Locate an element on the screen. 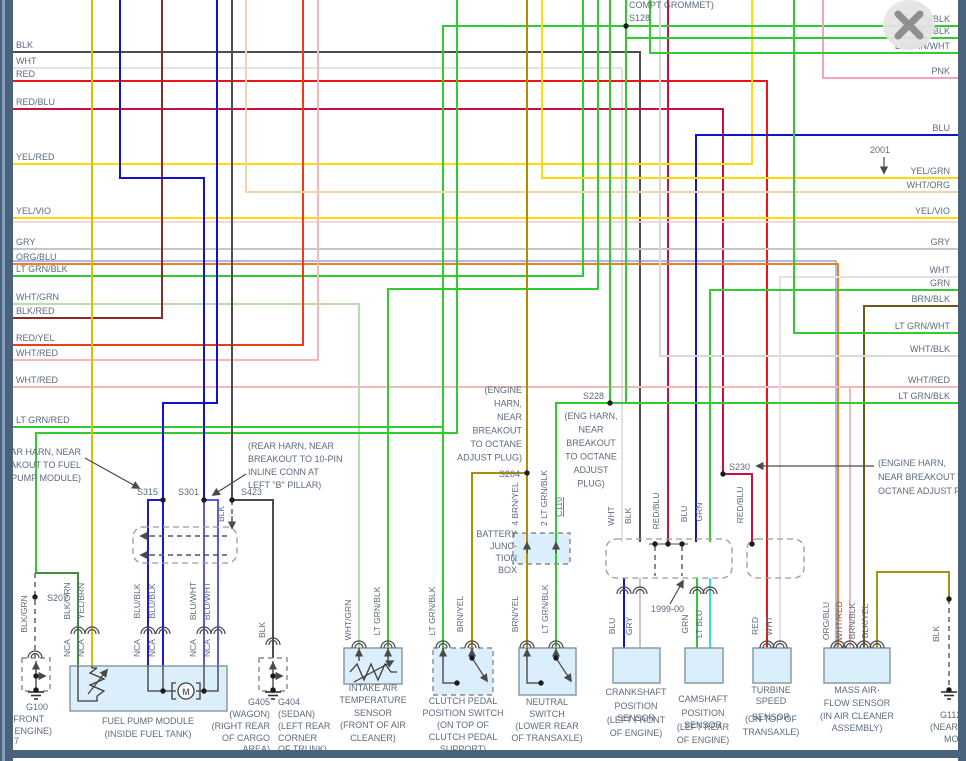  ground-g405: G405 is located at coordinates (259, 702).